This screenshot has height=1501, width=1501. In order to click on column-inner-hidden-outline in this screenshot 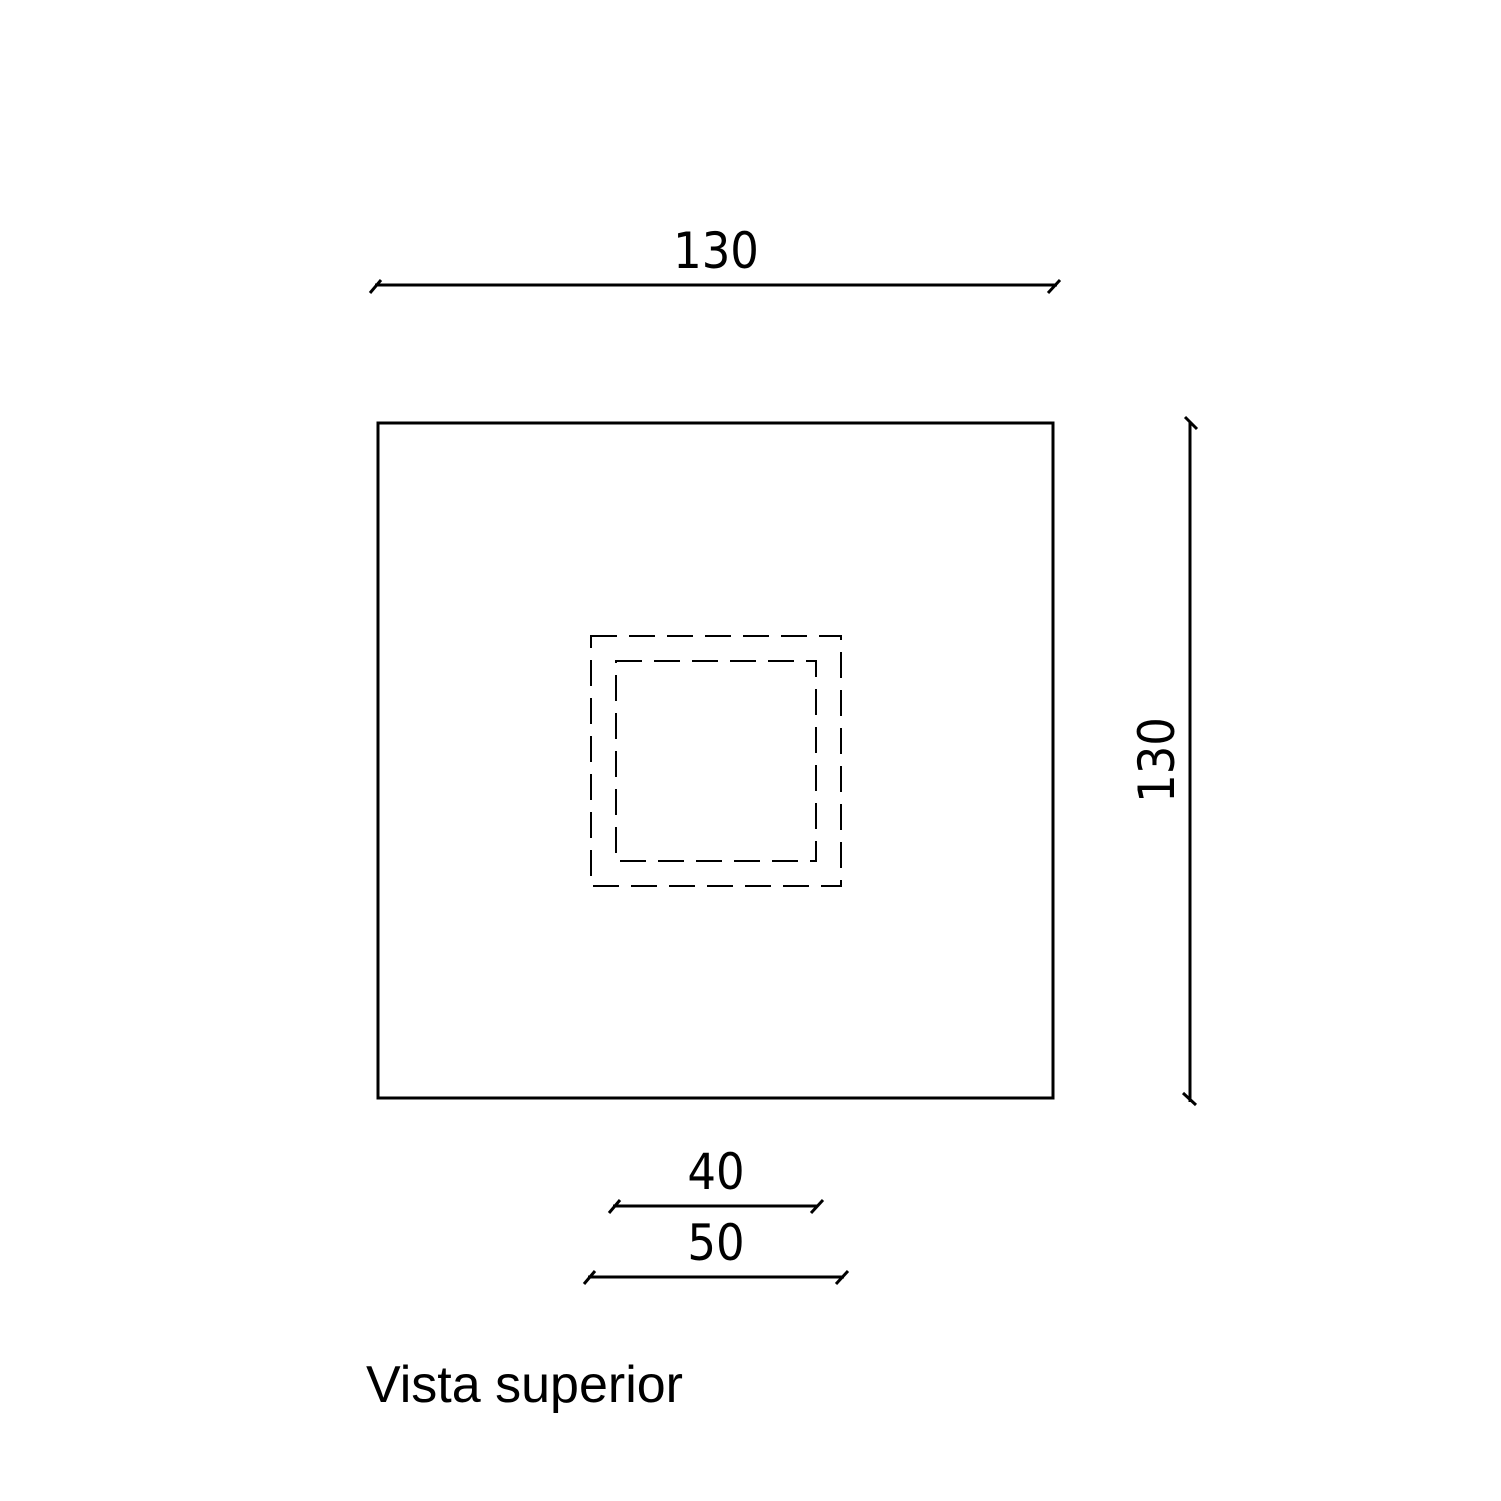, I will do `click(716, 761)`.